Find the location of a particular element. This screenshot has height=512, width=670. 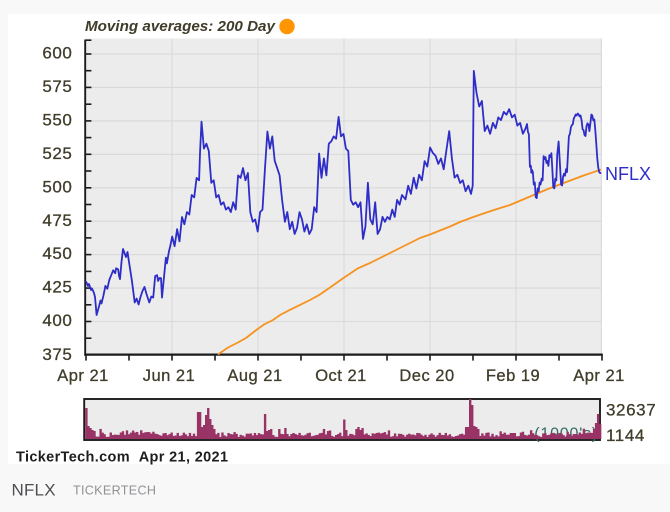

svg-text: 375 is located at coordinates (57, 354).